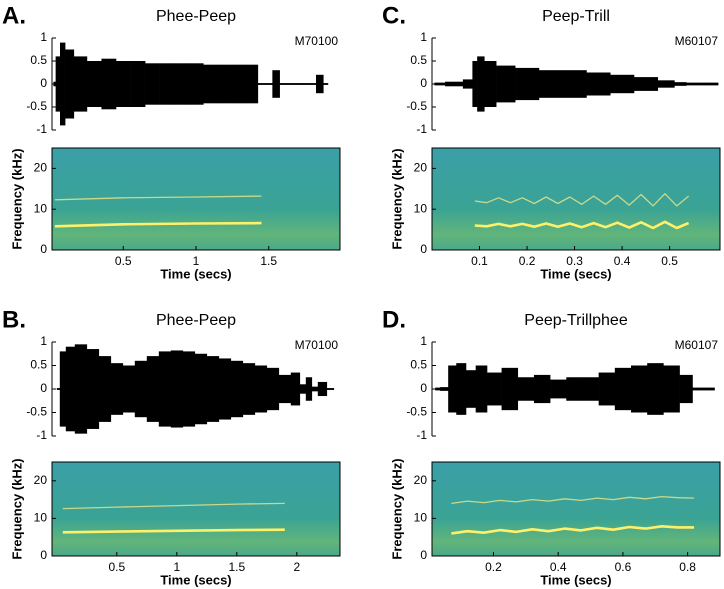  Describe the element at coordinates (623, 567) in the screenshot. I see `x-tick-label: 0.6` at that location.